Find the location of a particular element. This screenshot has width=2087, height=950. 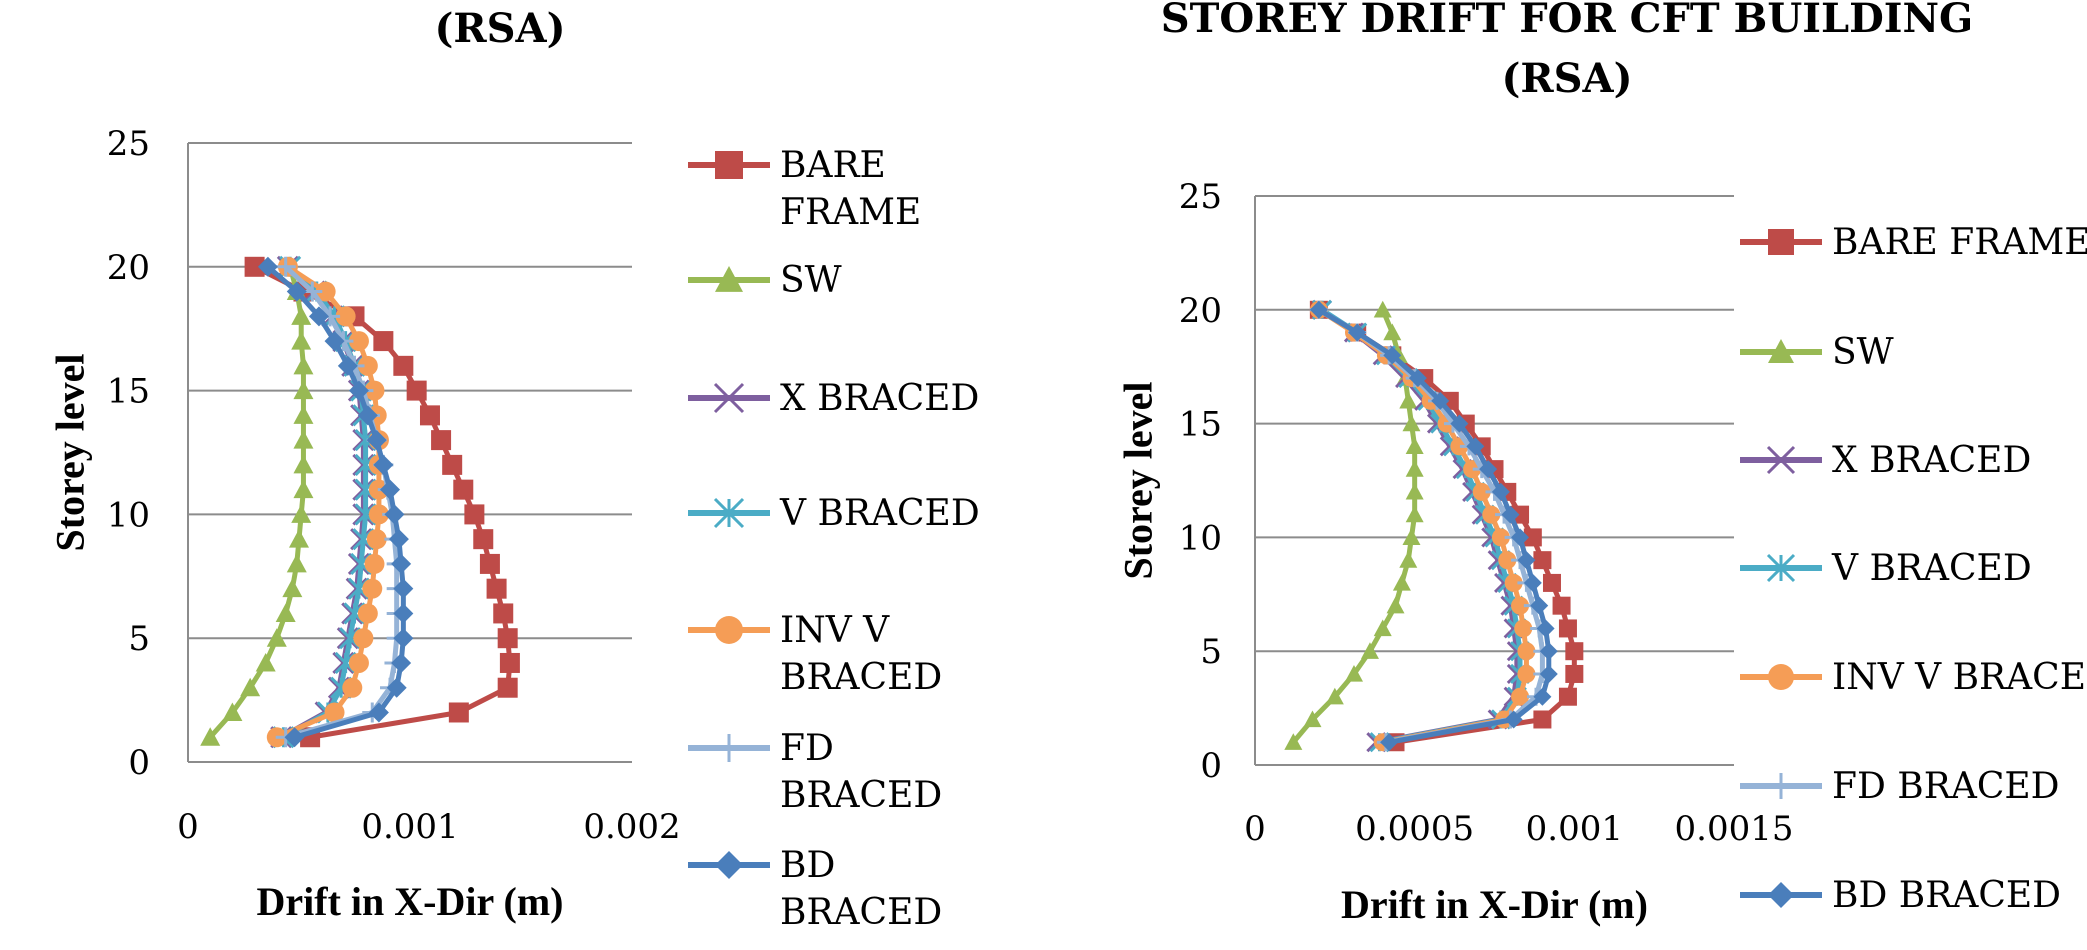

legend-label: INV V is located at coordinates (835, 630).